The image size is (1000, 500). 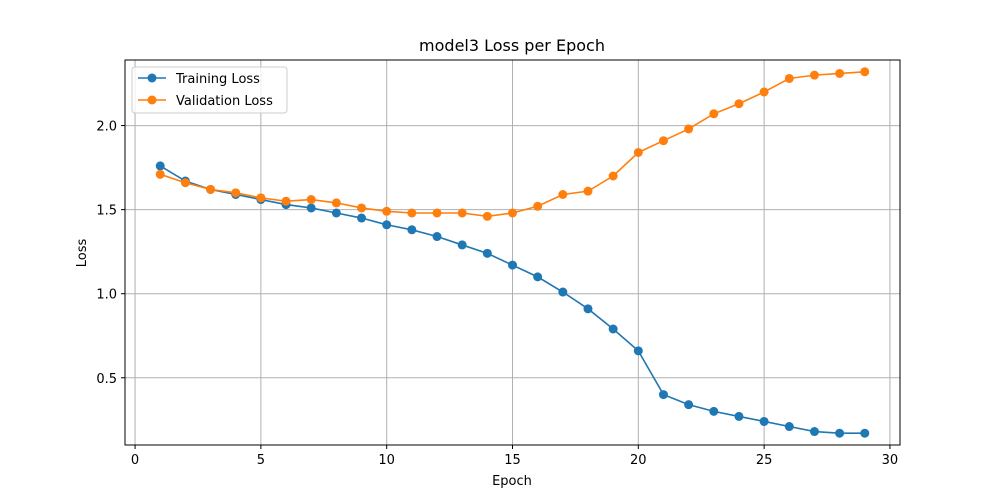 What do you see at coordinates (386, 460) in the screenshot?
I see `x-tick-label: 10` at bounding box center [386, 460].